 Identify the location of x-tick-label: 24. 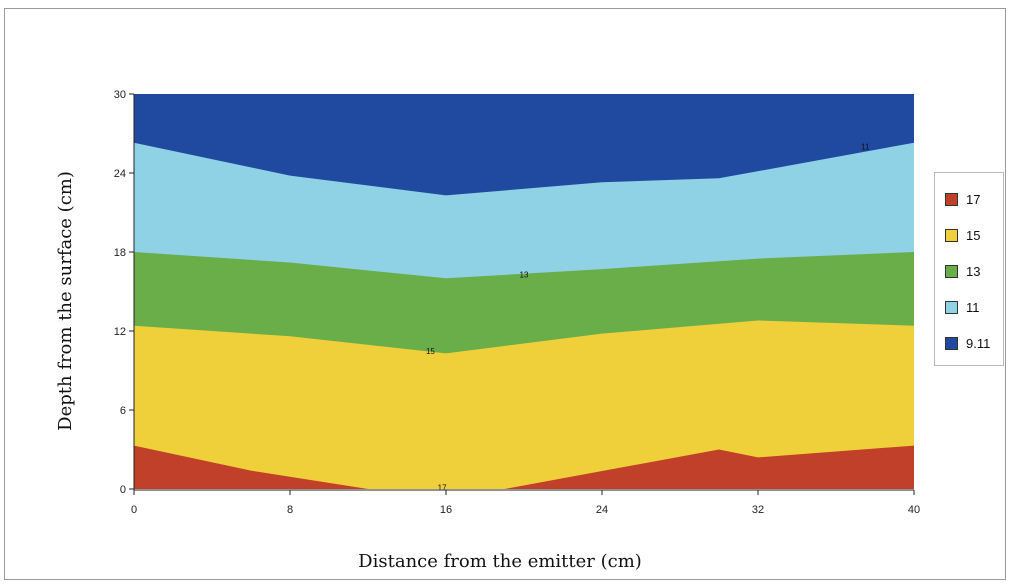
(602, 510).